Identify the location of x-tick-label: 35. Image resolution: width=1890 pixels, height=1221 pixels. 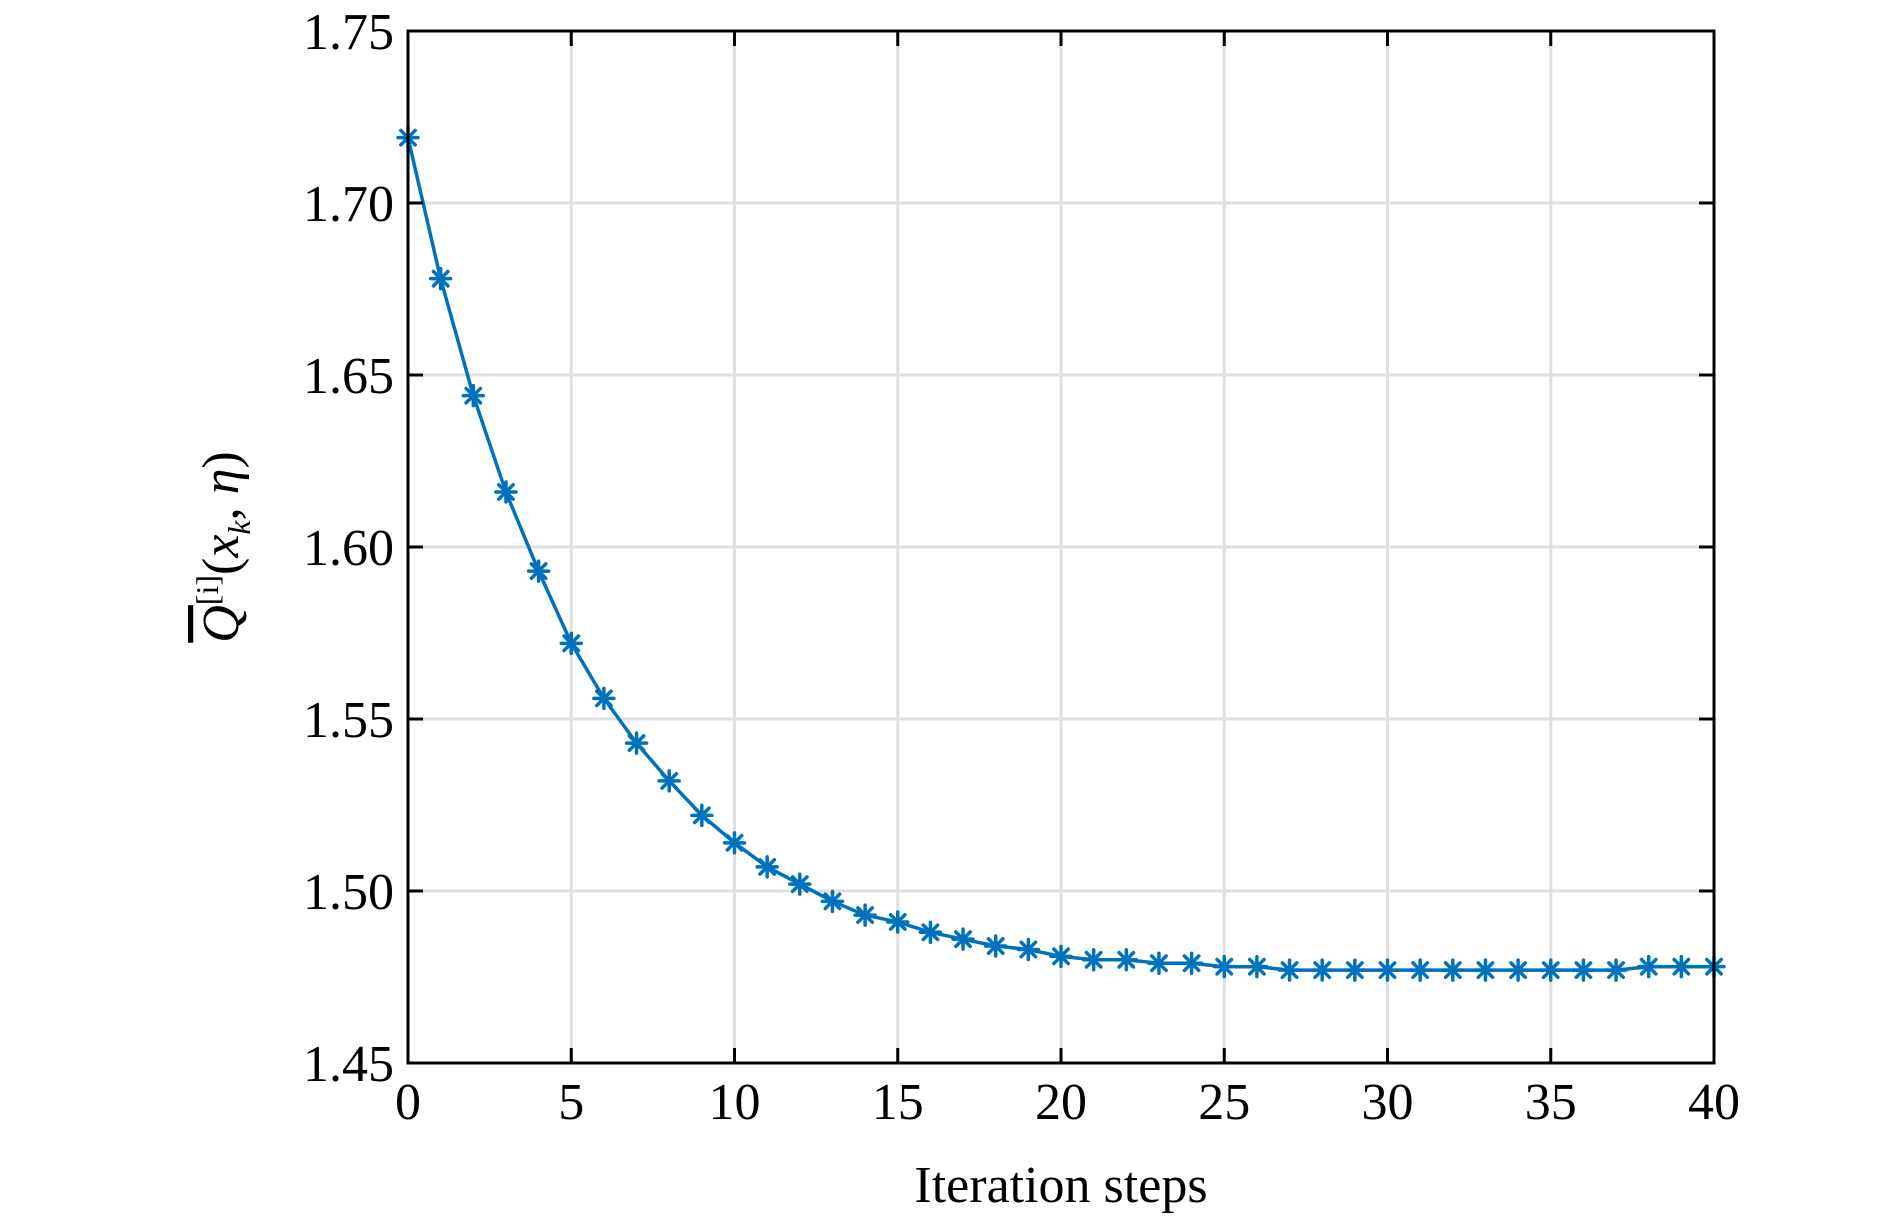
(1551, 1102).